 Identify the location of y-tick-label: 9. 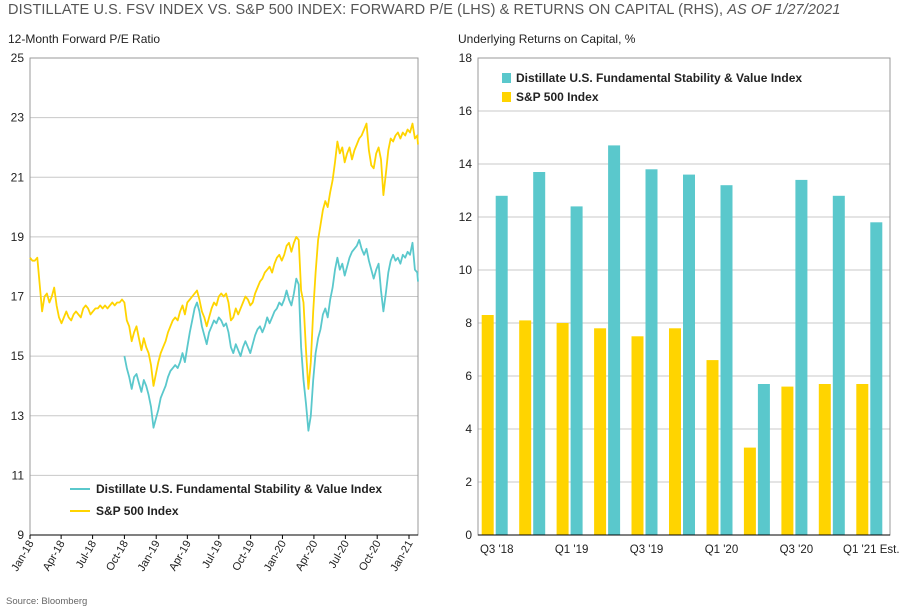
(20, 535).